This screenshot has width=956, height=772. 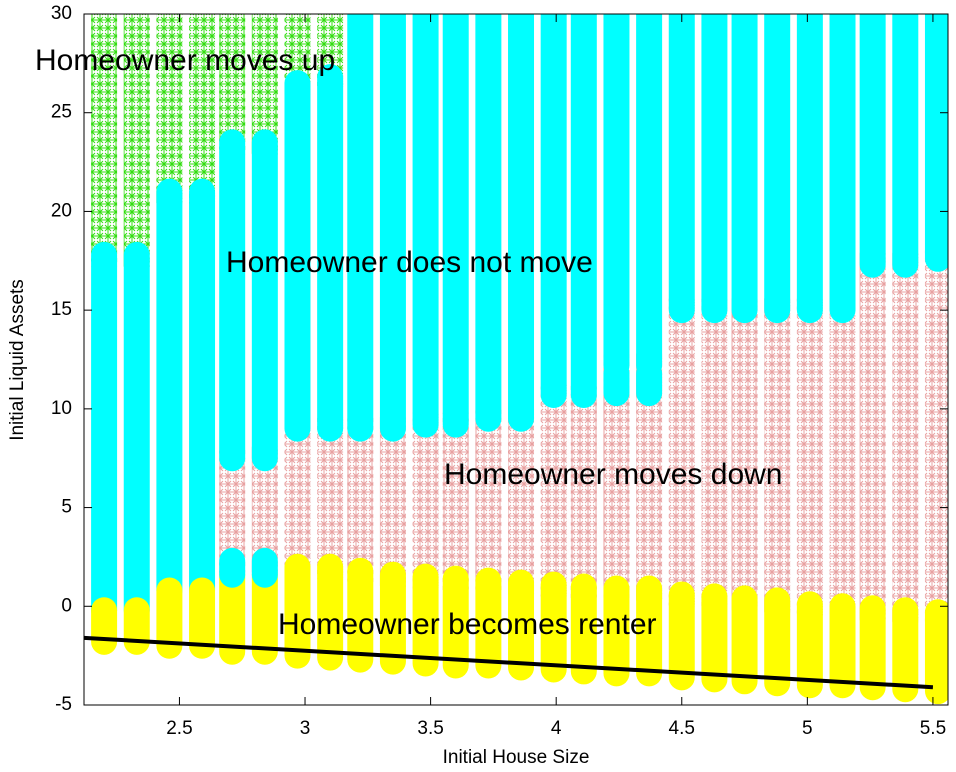 I want to click on annotation: Homeowner moves down, so click(x=613, y=474).